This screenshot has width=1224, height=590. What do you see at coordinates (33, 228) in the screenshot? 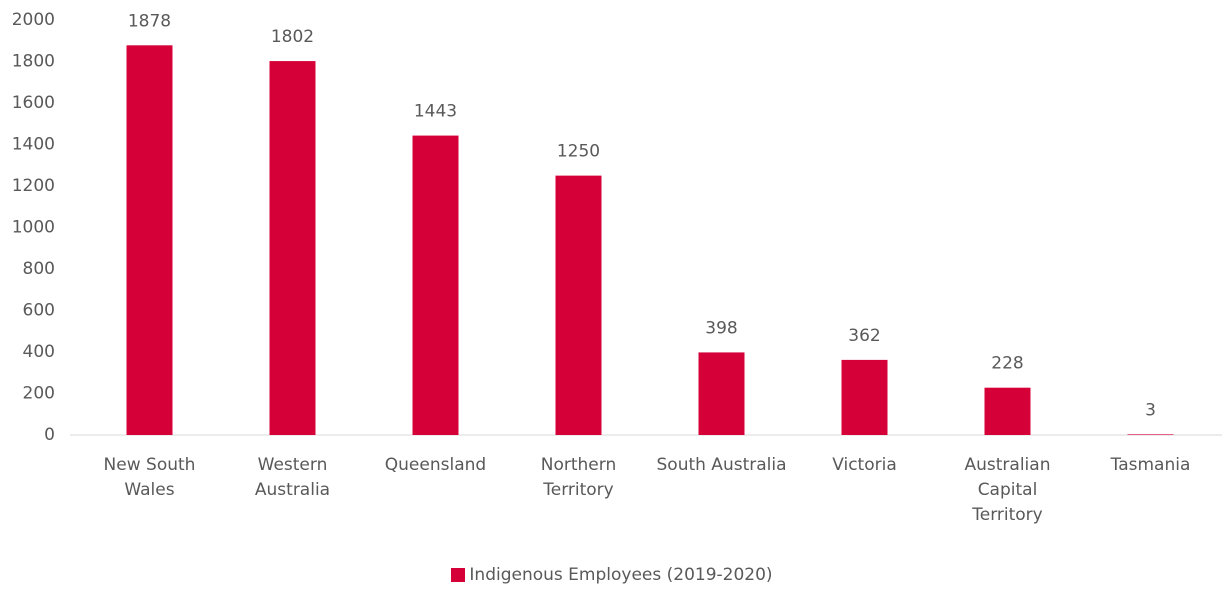
I see `y-tick-label: 1000` at bounding box center [33, 228].